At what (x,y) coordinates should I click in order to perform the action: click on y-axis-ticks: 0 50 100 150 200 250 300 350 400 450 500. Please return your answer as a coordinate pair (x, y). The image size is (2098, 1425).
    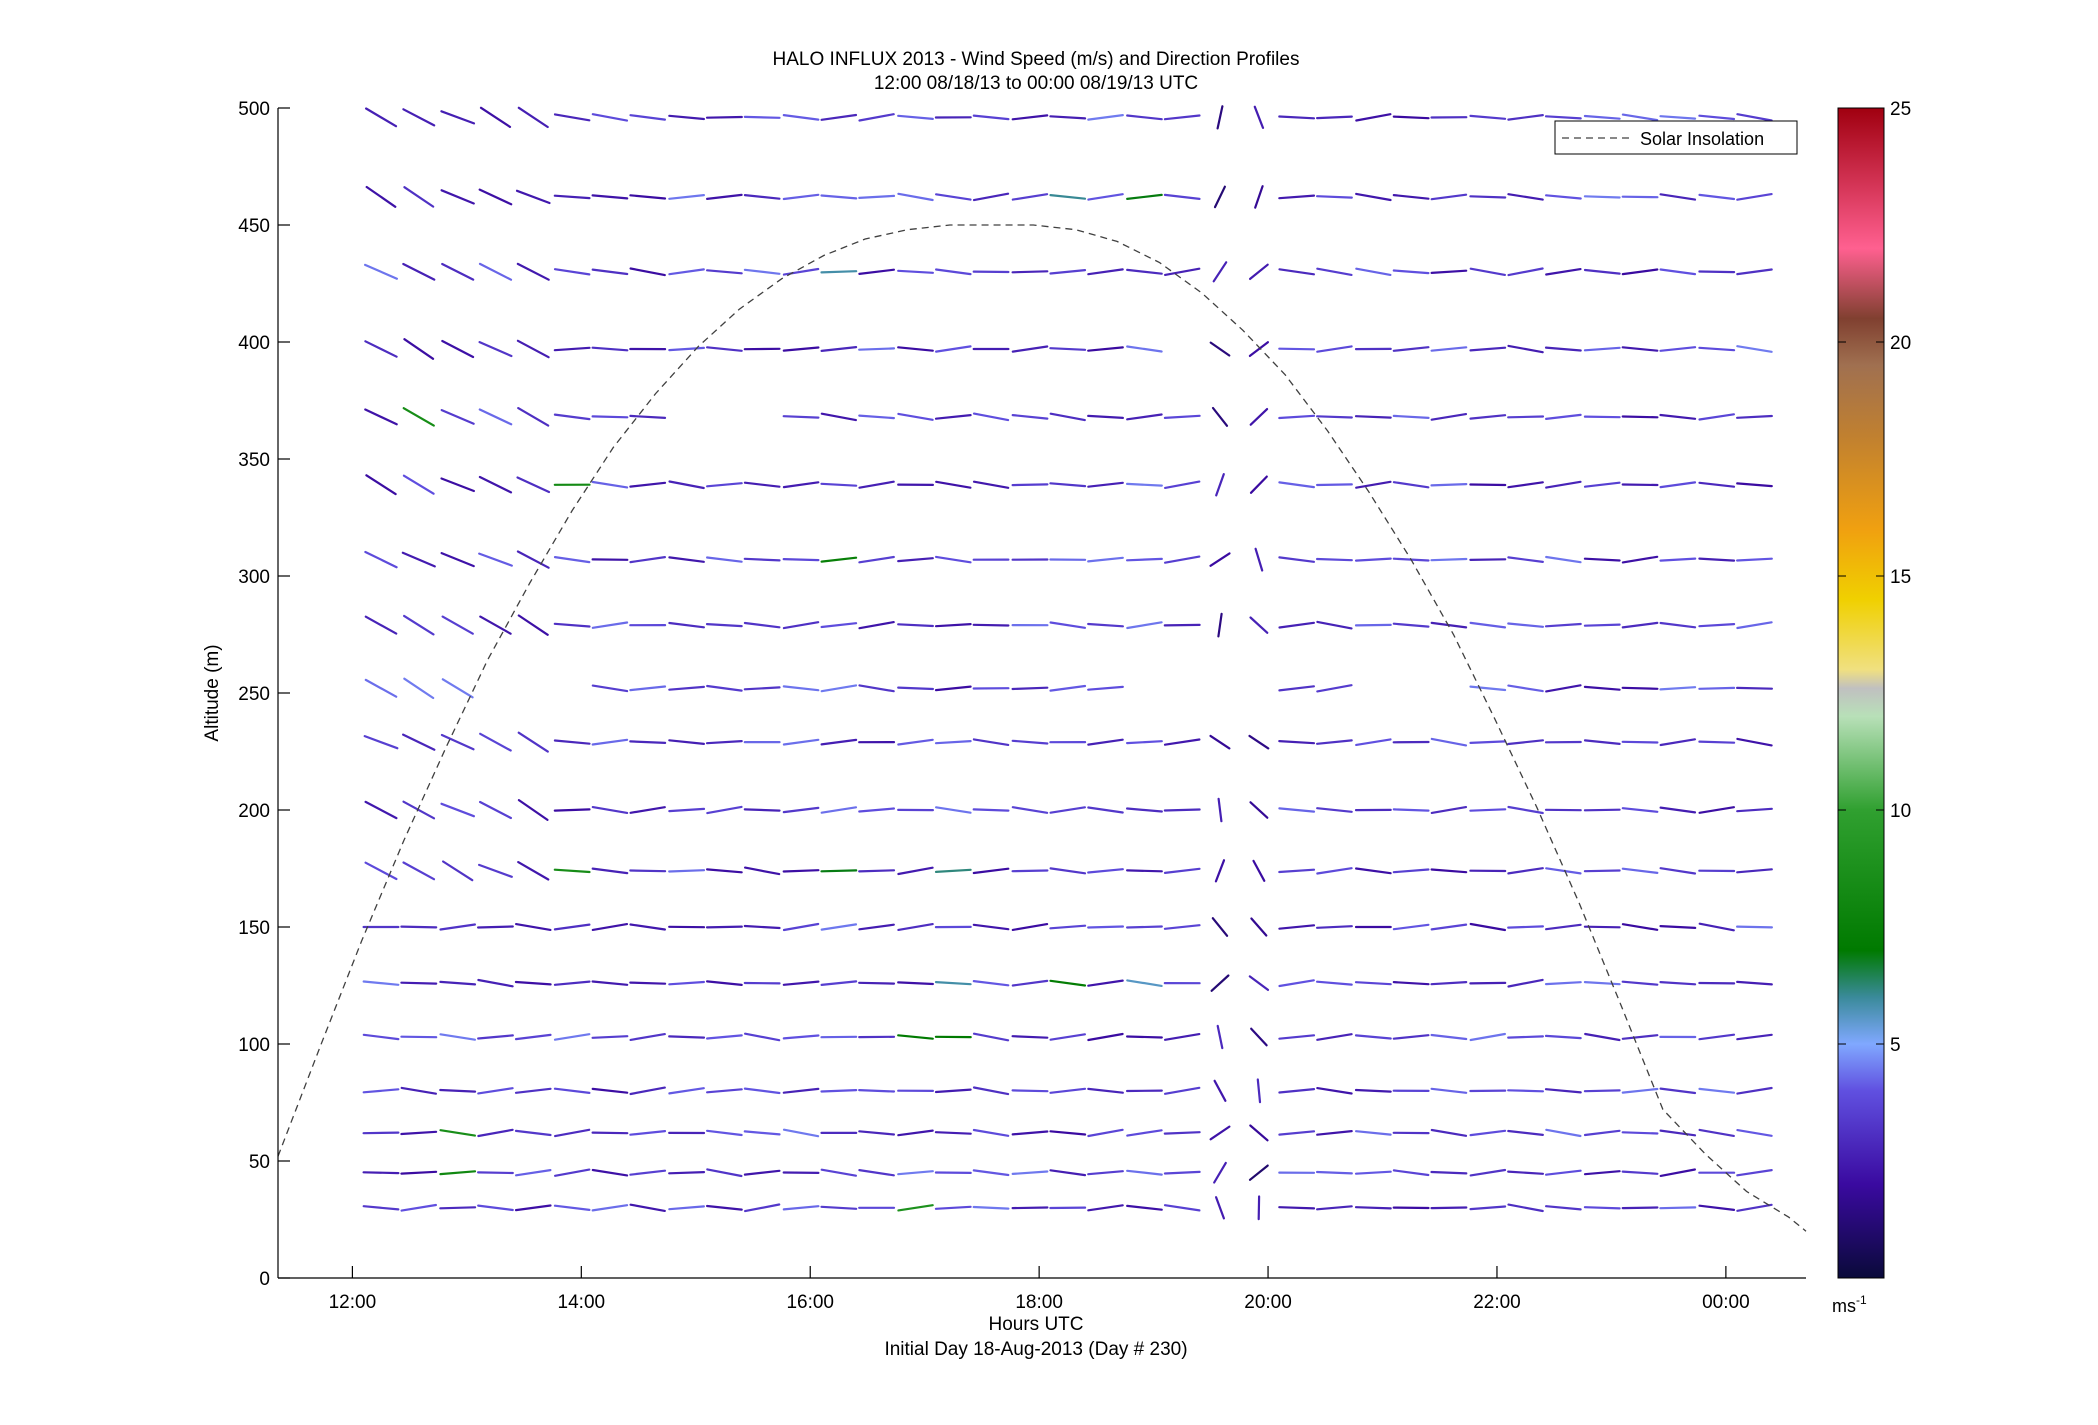
    Looking at the image, I should click on (264, 694).